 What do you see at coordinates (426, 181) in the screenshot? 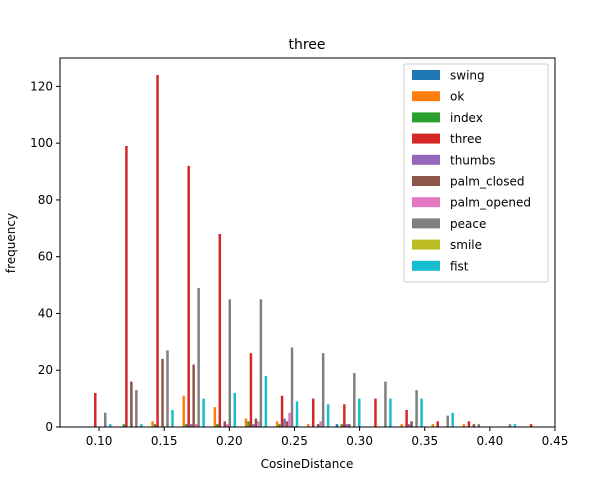
I see `legend-swatch-palm_closed` at bounding box center [426, 181].